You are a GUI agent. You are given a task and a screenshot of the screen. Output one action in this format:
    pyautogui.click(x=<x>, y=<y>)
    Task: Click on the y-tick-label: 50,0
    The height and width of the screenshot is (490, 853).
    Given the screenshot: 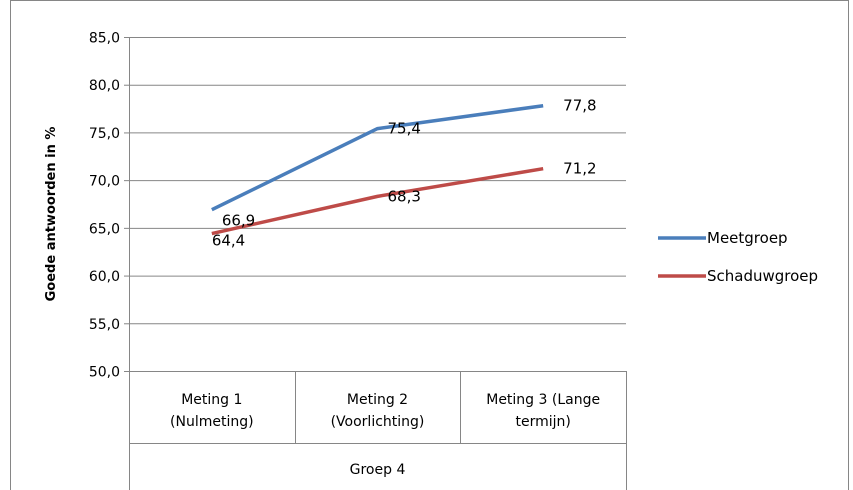 What is the action you would take?
    pyautogui.click(x=104, y=373)
    